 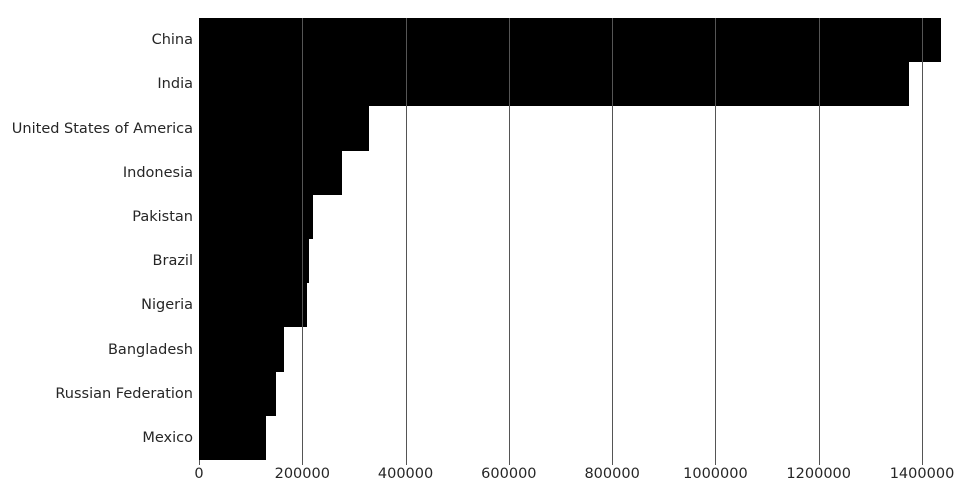 I want to click on bar-nigeria, so click(x=253, y=305).